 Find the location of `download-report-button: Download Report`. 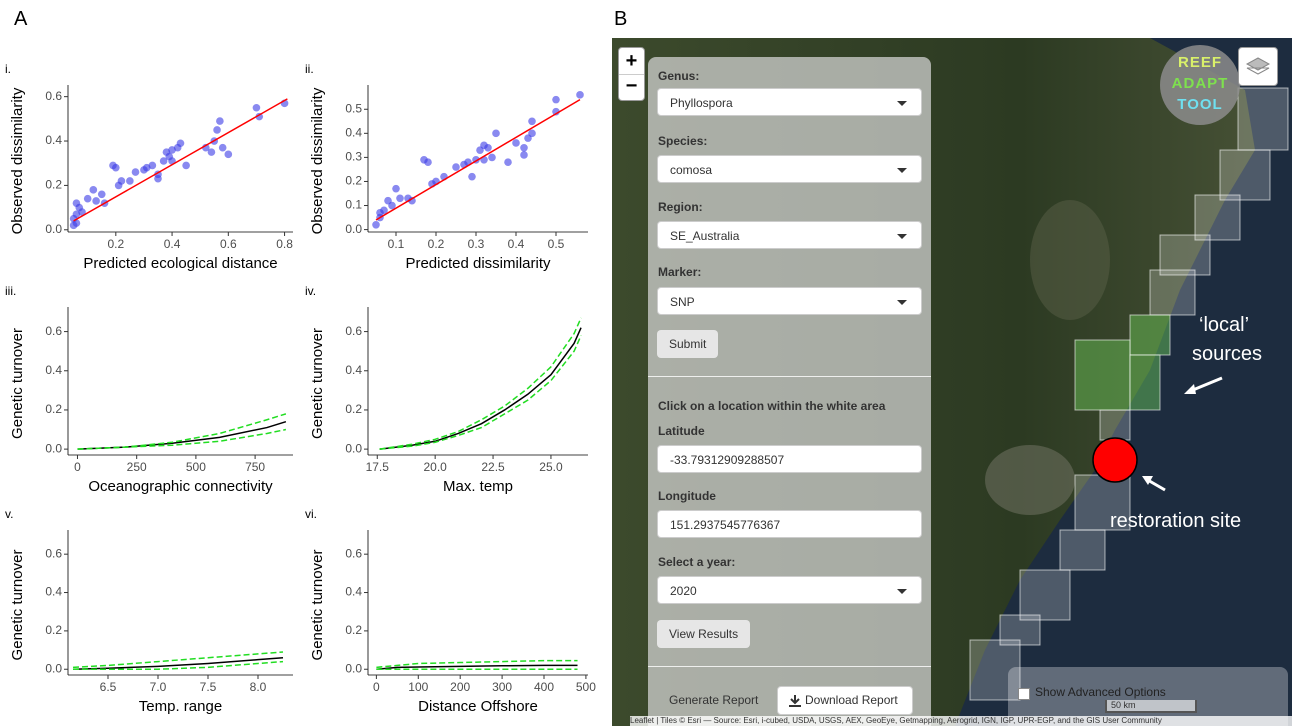

download-report-button: Download Report is located at coordinates (845, 700).